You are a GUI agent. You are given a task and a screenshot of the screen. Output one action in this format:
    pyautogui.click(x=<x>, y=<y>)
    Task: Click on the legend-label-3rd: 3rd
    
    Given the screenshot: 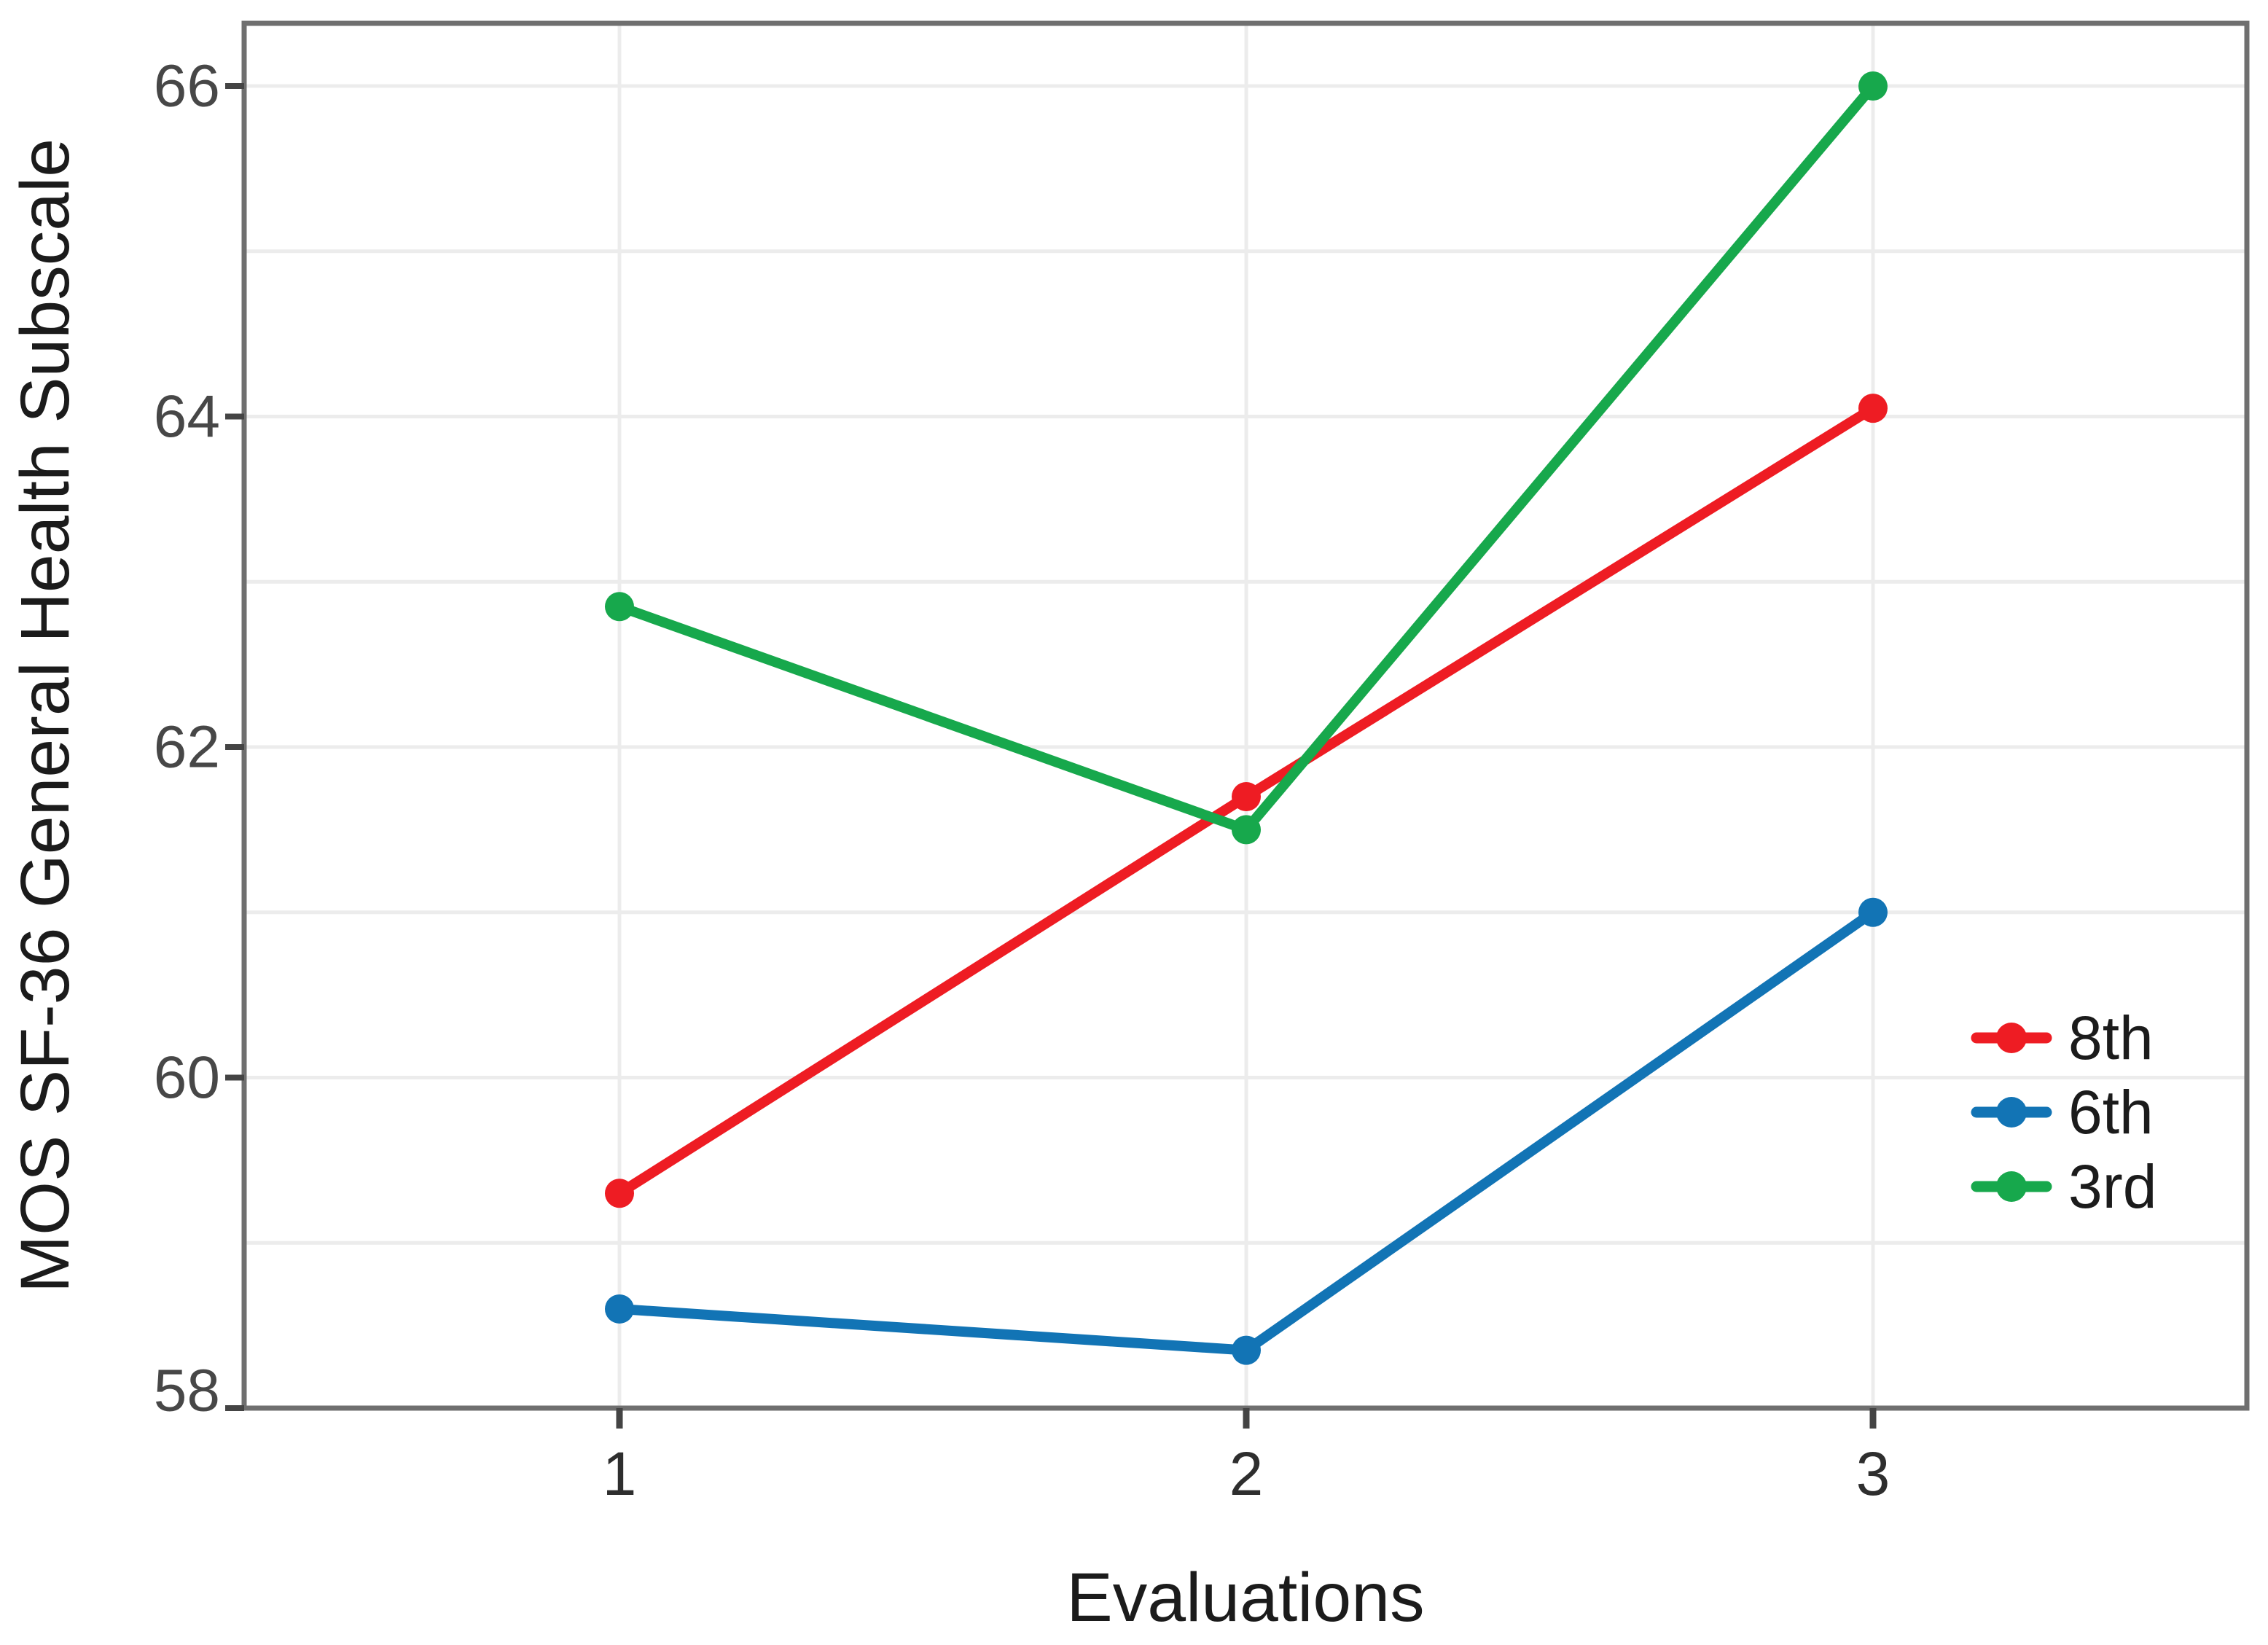 What is the action you would take?
    pyautogui.click(x=2112, y=1186)
    